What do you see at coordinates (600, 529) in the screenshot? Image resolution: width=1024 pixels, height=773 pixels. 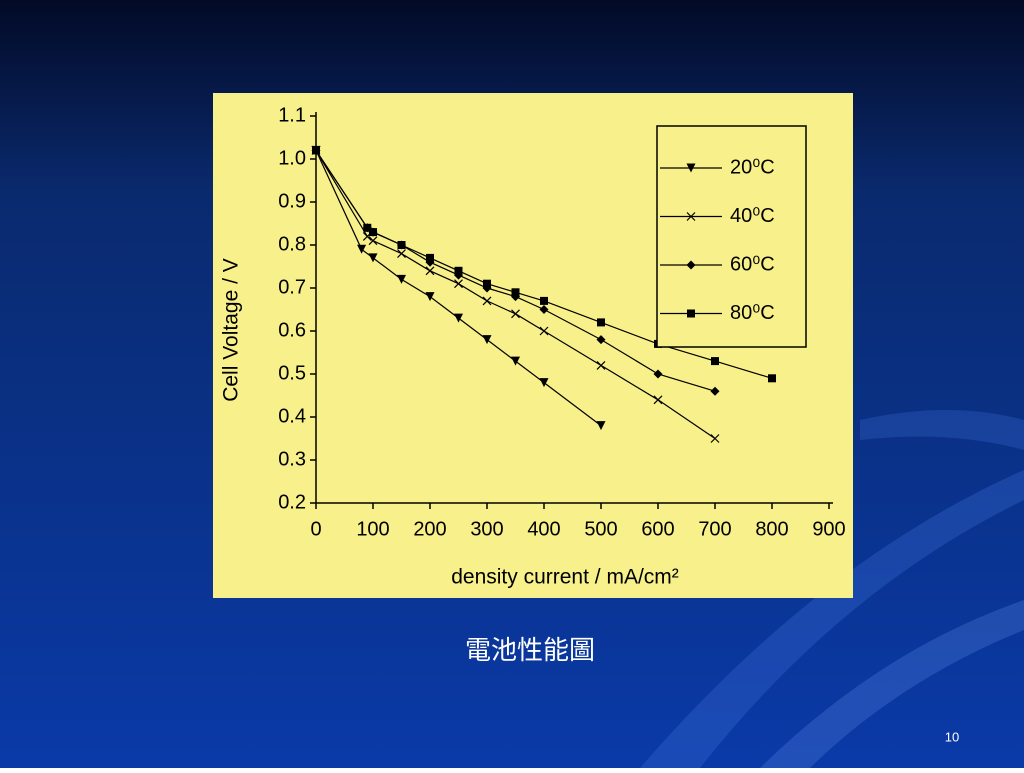 I see `x-tick-label: 500` at bounding box center [600, 529].